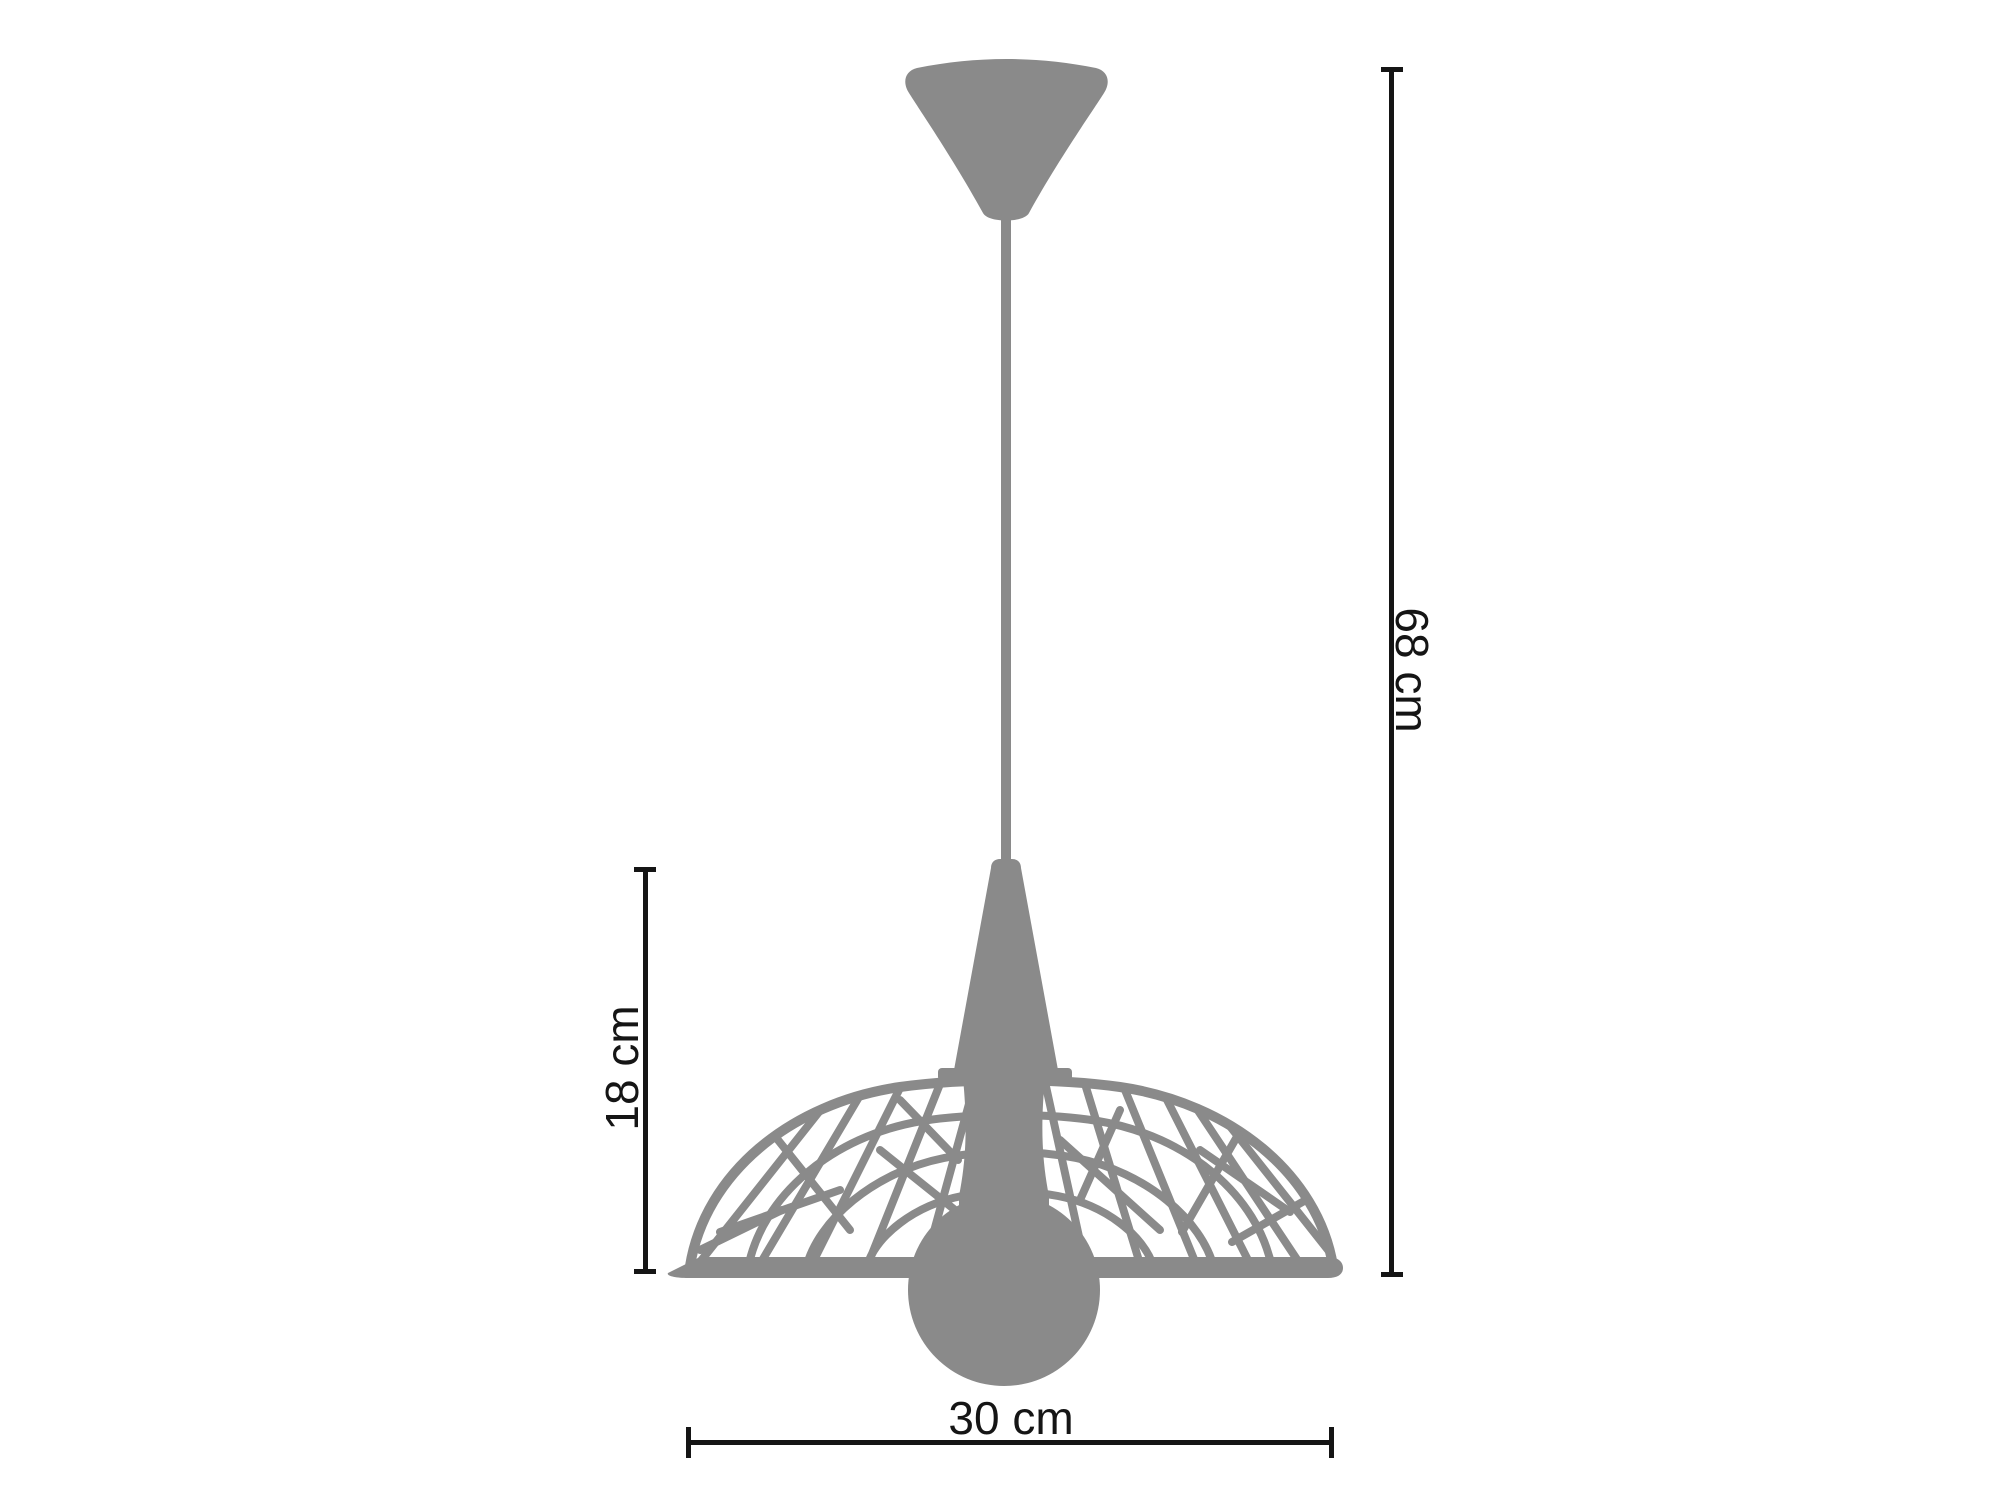  I want to click on total-height-label: 68 cm, so click(1412, 670).